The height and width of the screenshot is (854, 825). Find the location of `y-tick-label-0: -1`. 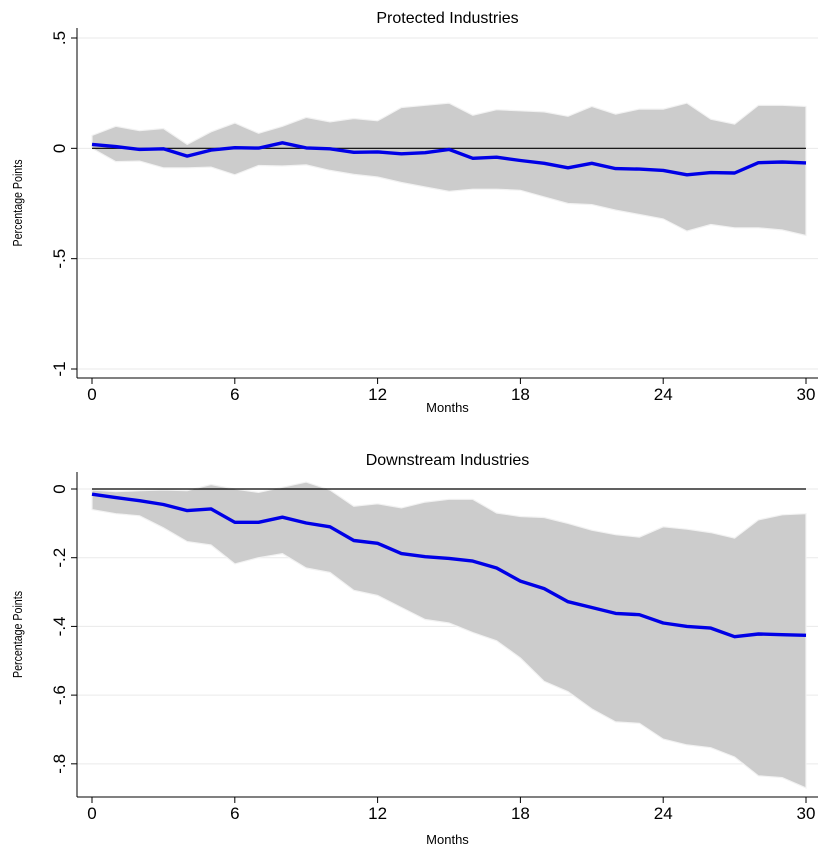

y-tick-label-0: -1 is located at coordinates (59, 368).